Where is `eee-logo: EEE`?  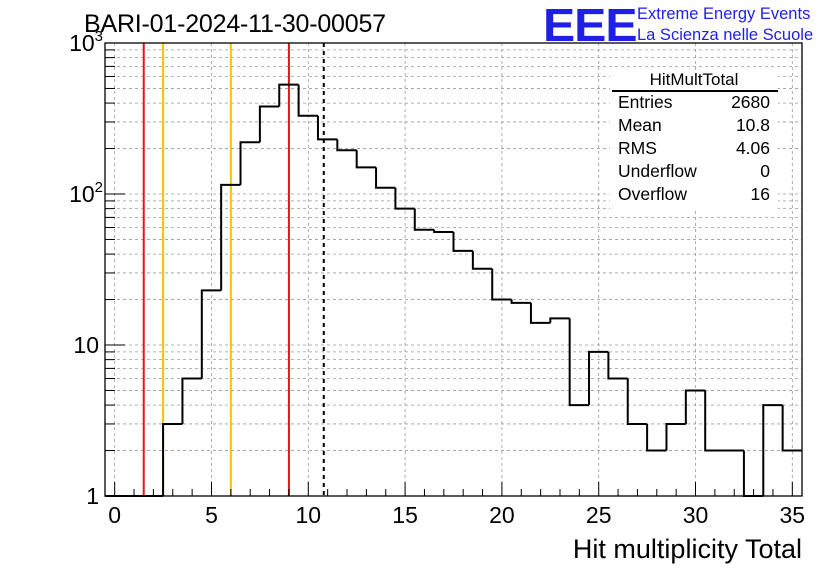
eee-logo: EEE is located at coordinates (590, 25).